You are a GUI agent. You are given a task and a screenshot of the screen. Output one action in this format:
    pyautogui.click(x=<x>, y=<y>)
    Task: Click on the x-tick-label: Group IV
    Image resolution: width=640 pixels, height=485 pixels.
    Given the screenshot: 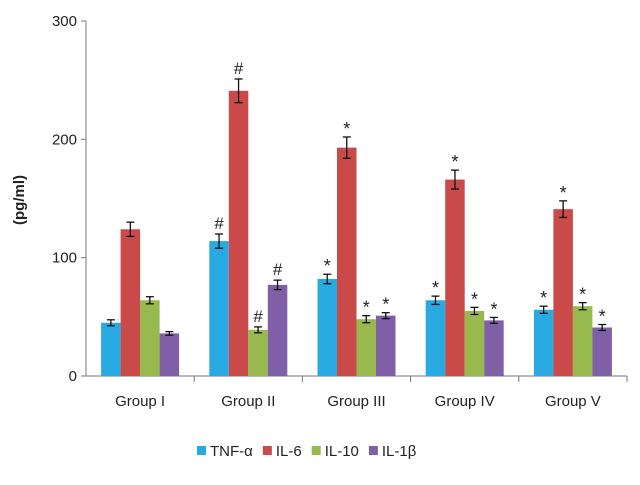 What is the action you would take?
    pyautogui.click(x=465, y=401)
    